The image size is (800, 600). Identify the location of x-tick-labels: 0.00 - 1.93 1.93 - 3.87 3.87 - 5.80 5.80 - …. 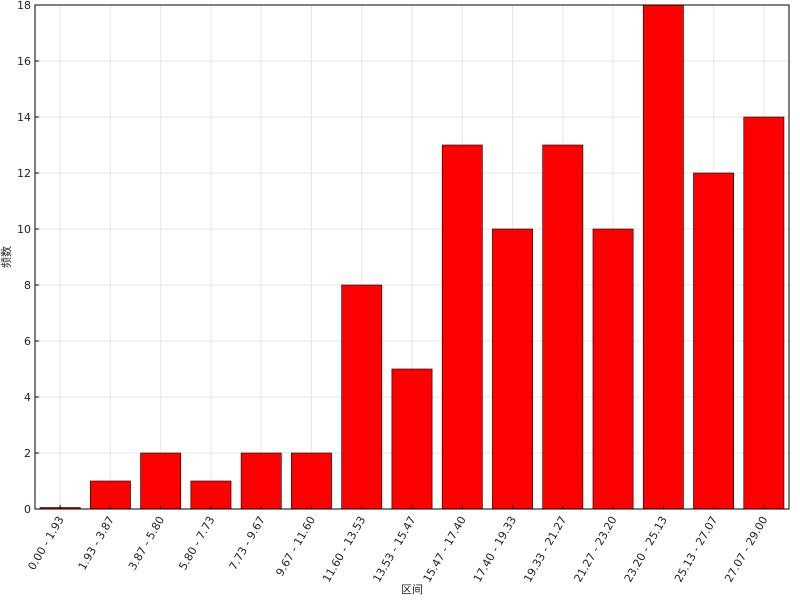
(397, 545).